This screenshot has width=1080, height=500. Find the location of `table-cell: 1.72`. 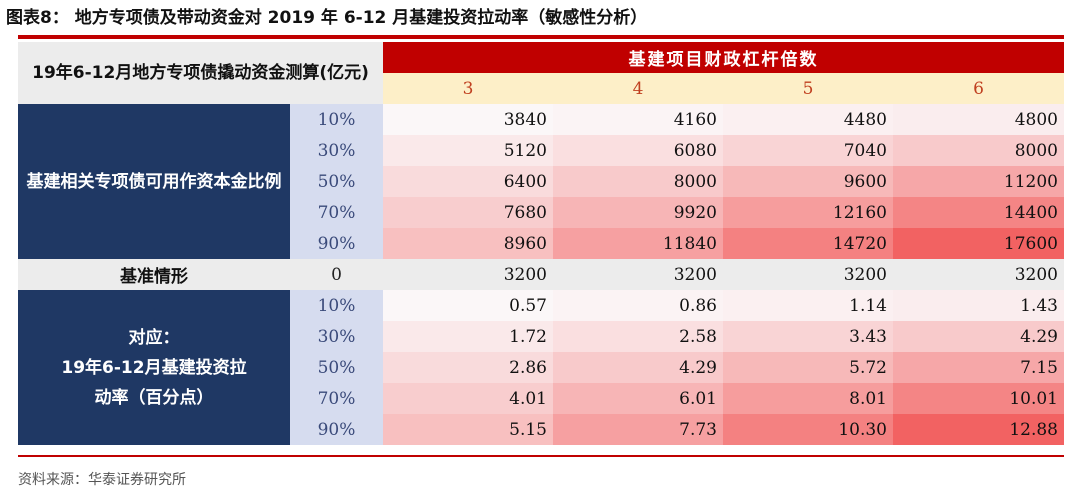

table-cell: 1.72 is located at coordinates (468, 336).